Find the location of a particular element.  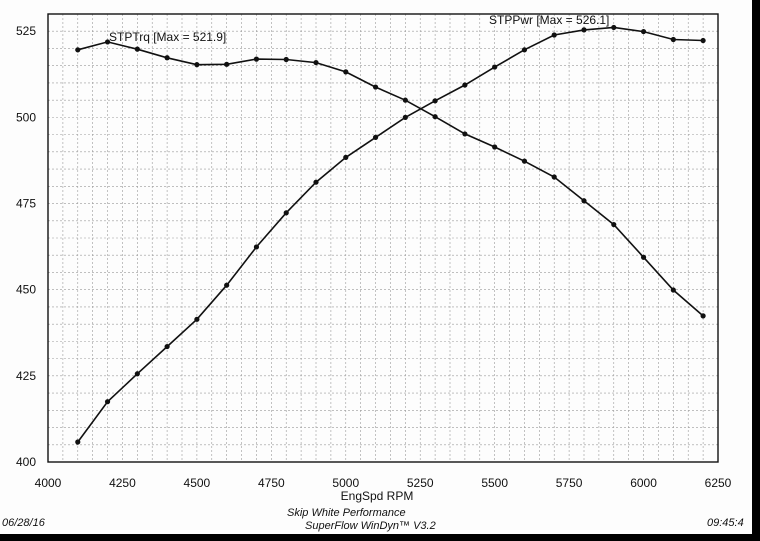

x-tick-label: 5000 is located at coordinates (345, 483).